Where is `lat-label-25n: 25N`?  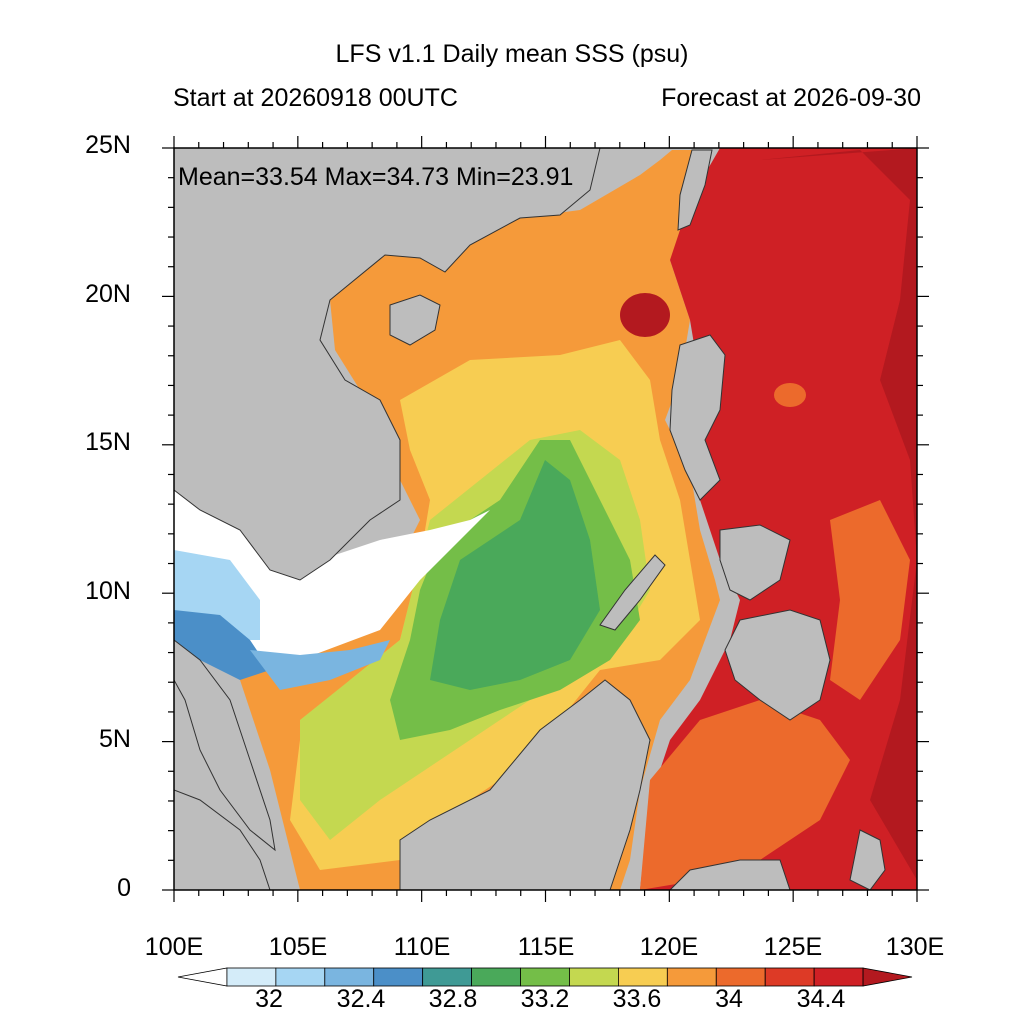
lat-label-25n: 25N is located at coordinates (108, 145).